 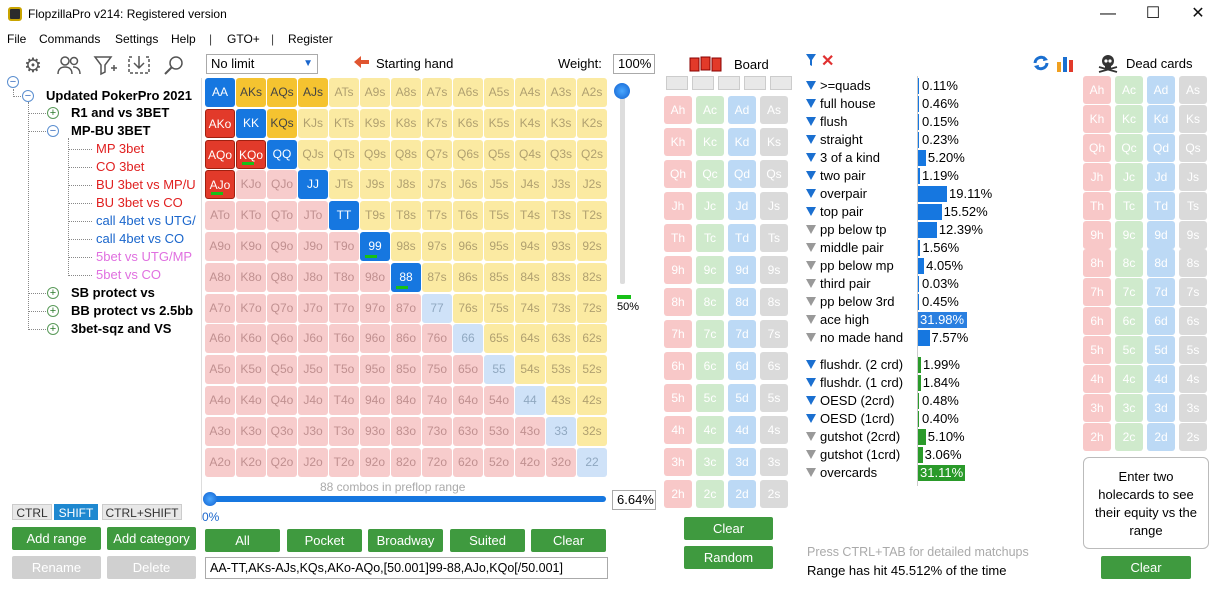 I want to click on hand-cell-J3s: J3s, so click(x=561, y=185).